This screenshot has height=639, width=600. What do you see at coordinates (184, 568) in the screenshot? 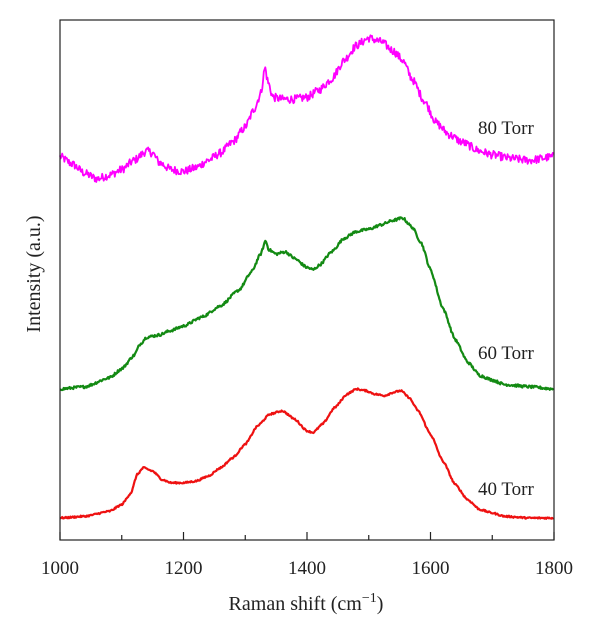
I see `x-tick-label: 1200` at bounding box center [184, 568].